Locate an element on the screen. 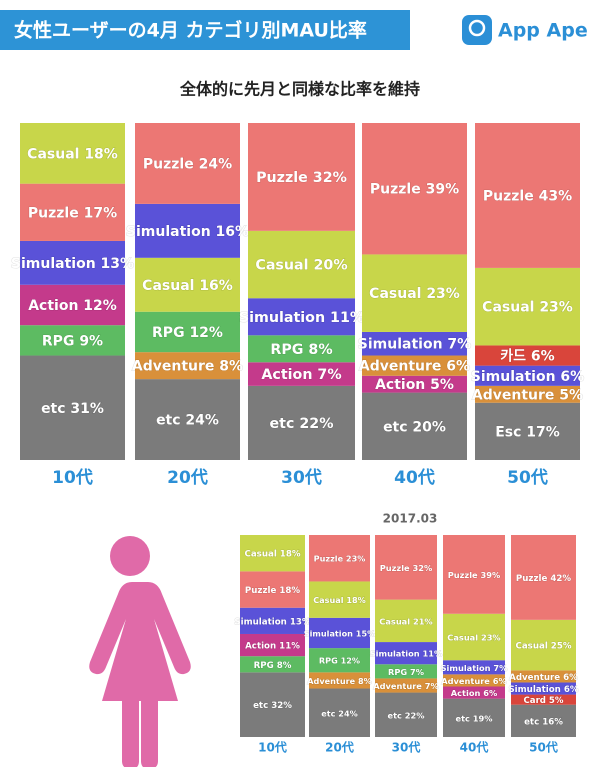 The image size is (600, 767). segment-label: Casual 20% is located at coordinates (301, 266).